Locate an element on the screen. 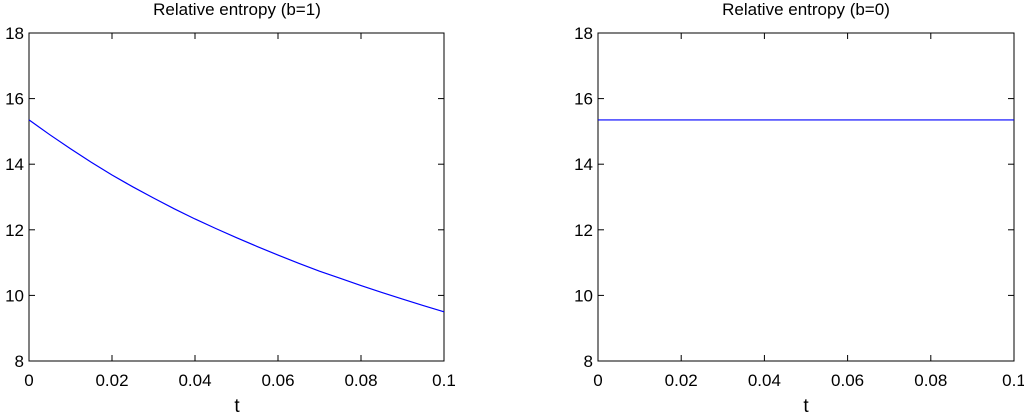 The height and width of the screenshot is (414, 1024). chart-title: Relative entropy (b=0) is located at coordinates (806, 9).